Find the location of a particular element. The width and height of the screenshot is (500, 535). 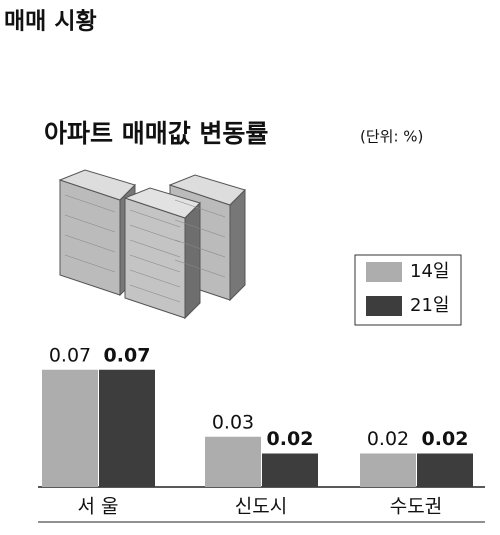

x-tick-label: 수도권 is located at coordinates (416, 507).